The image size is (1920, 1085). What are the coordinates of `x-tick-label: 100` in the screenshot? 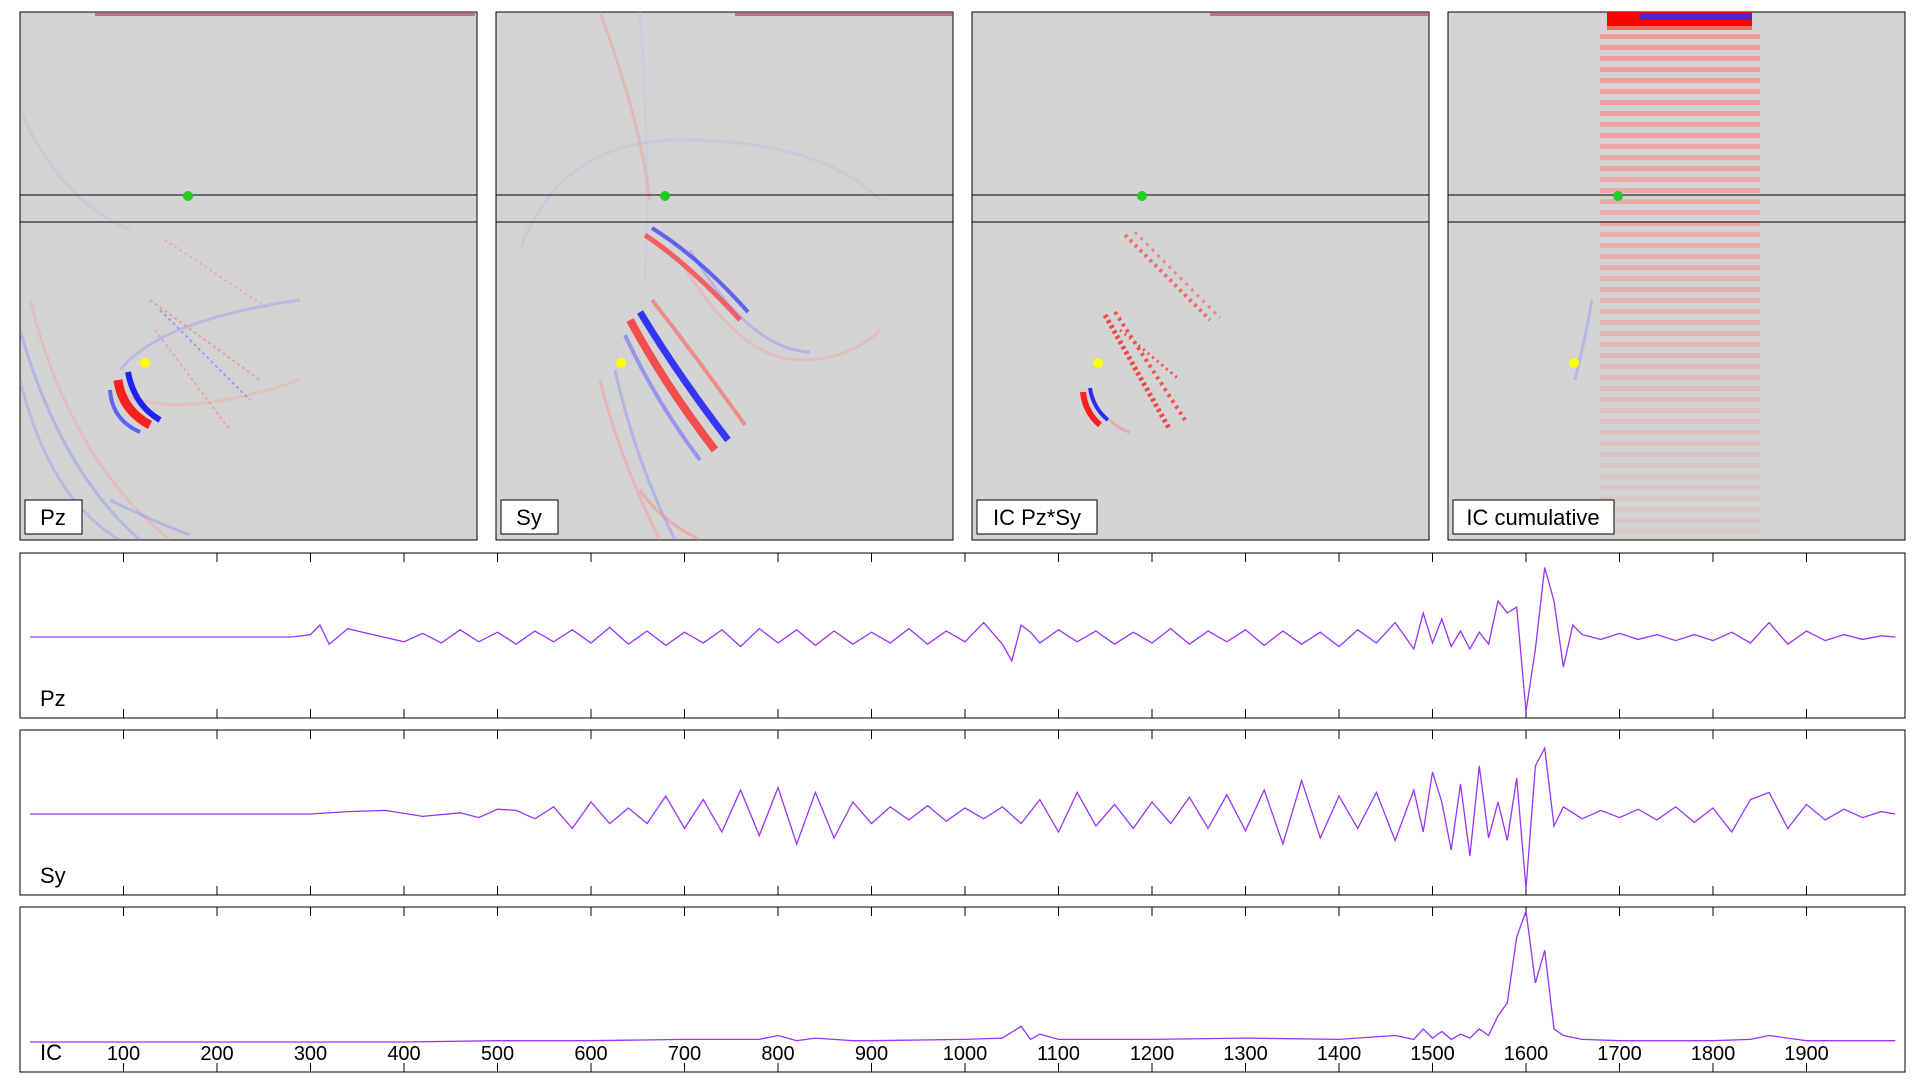 It's located at (123, 1054).